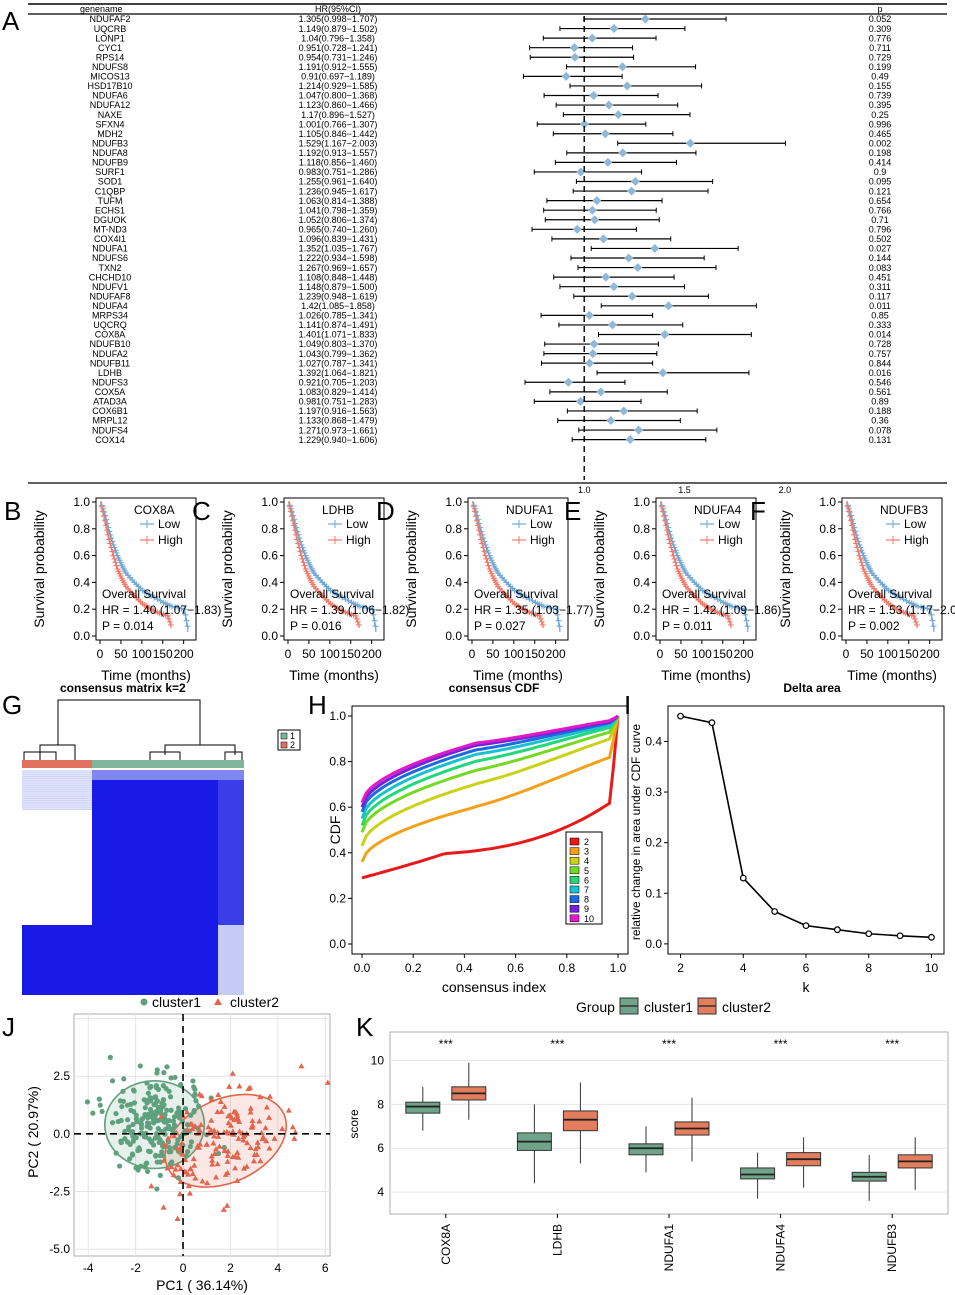 The width and height of the screenshot is (955, 1295). Describe the element at coordinates (110, 316) in the screenshot. I see `forest-gene-label: MRPS34` at that location.